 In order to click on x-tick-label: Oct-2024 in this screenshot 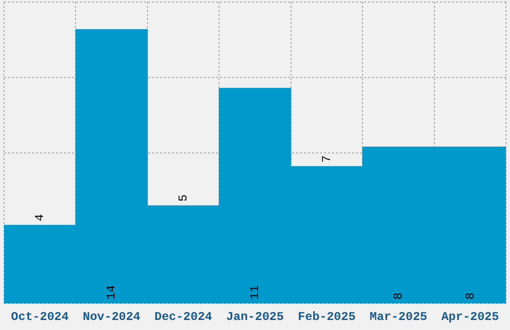, I will do `click(40, 317)`.